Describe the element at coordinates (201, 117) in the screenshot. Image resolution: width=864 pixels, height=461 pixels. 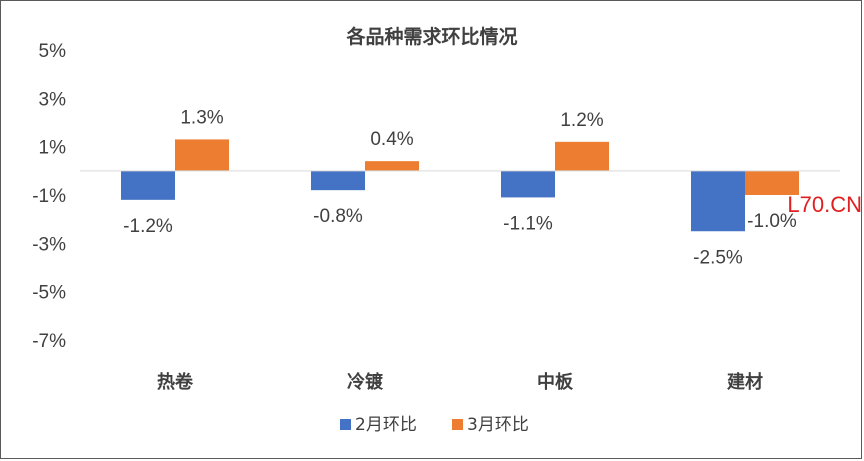
I see `data-label: 1.3%` at that location.